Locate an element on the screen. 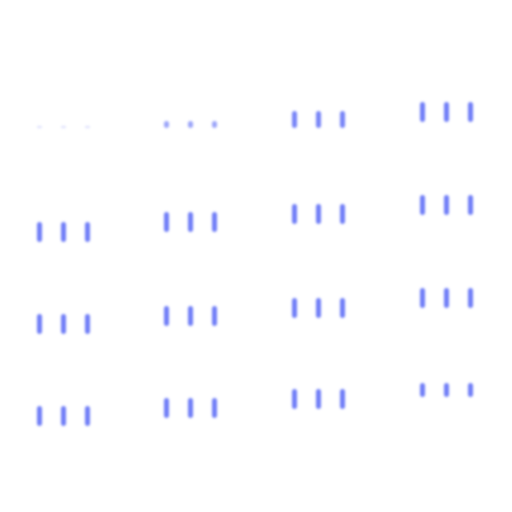  bar-group-r2-c1 is located at coordinates (67, 227).